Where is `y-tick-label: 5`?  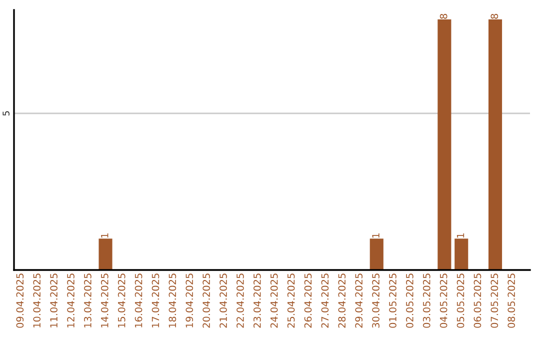 y-tick-label: 5 is located at coordinates (6, 113).